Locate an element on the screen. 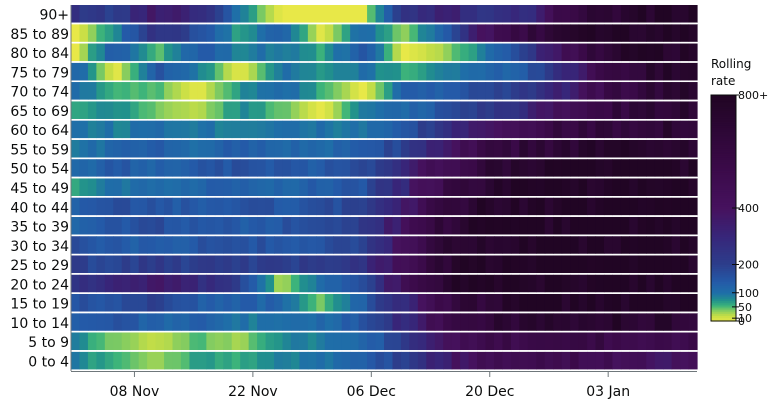 The width and height of the screenshot is (774, 410). y-tick-label: 85 to 89 is located at coordinates (39, 35).